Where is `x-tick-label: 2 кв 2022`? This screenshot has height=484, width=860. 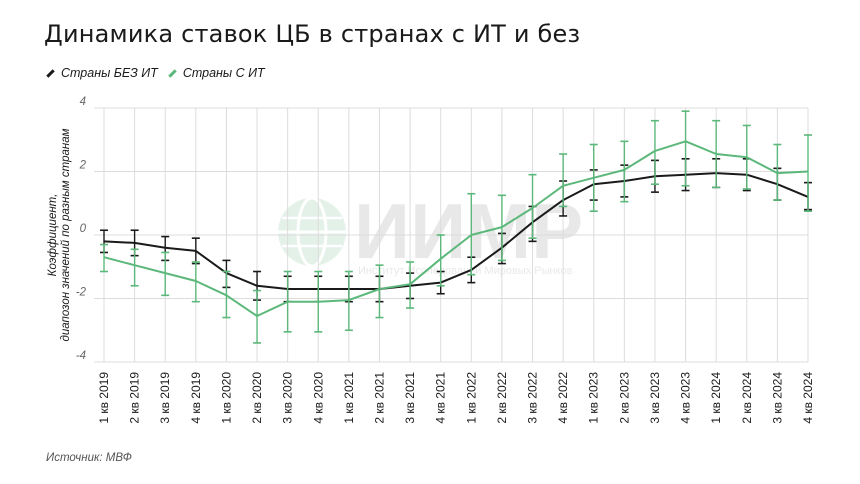 x-tick-label: 2 кв 2022 is located at coordinates (502, 398).